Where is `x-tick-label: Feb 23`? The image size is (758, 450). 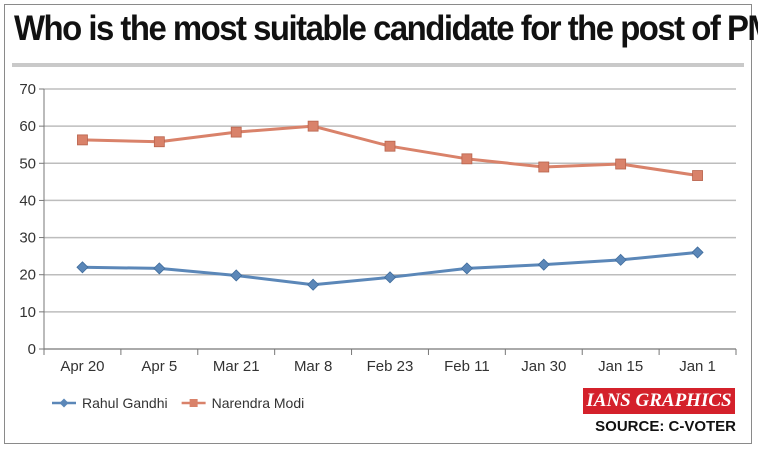 x-tick-label: Feb 23 is located at coordinates (390, 366).